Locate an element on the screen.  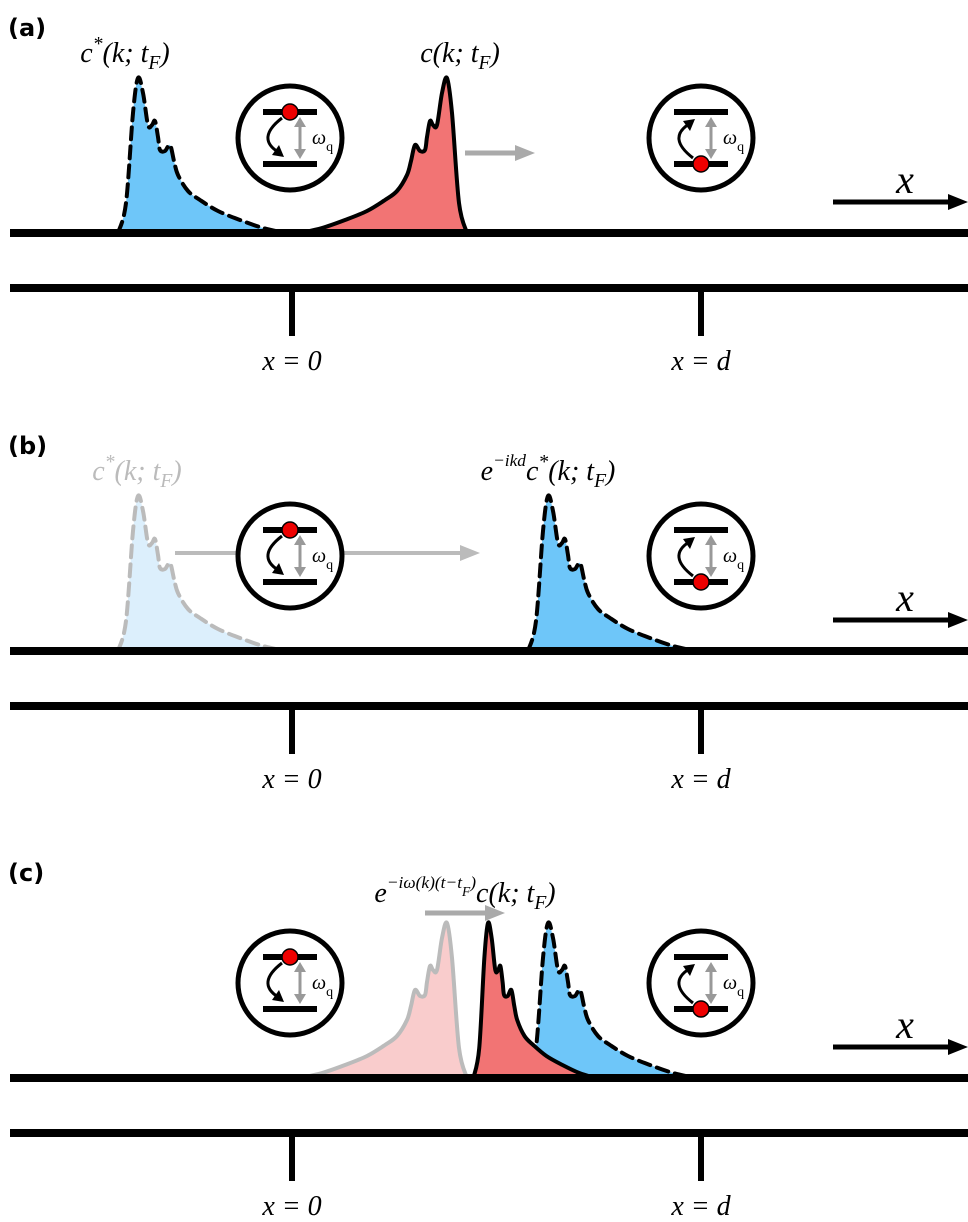
math-label: e−ikdc*(k; tF) is located at coordinates (548, 471).